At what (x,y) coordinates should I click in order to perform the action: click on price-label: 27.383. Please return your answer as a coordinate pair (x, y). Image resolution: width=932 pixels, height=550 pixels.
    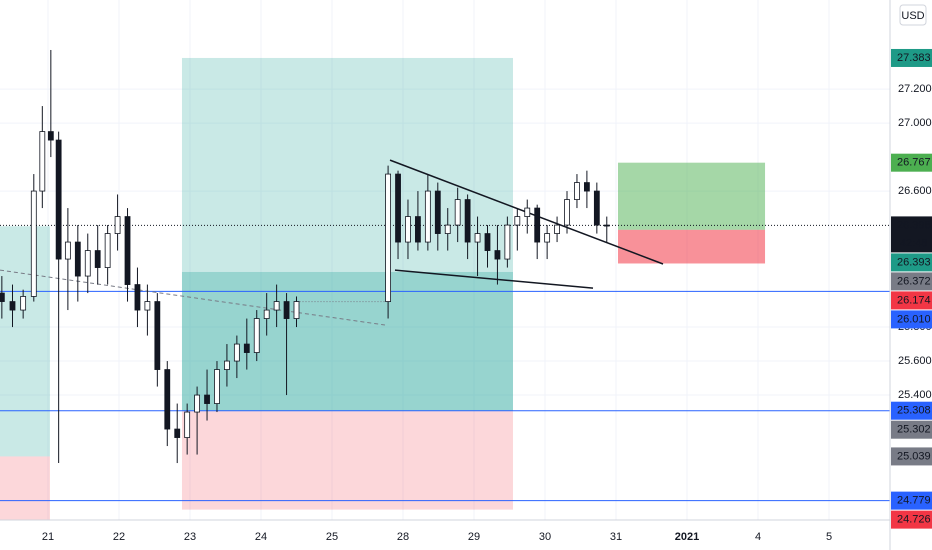
    Looking at the image, I should click on (914, 58).